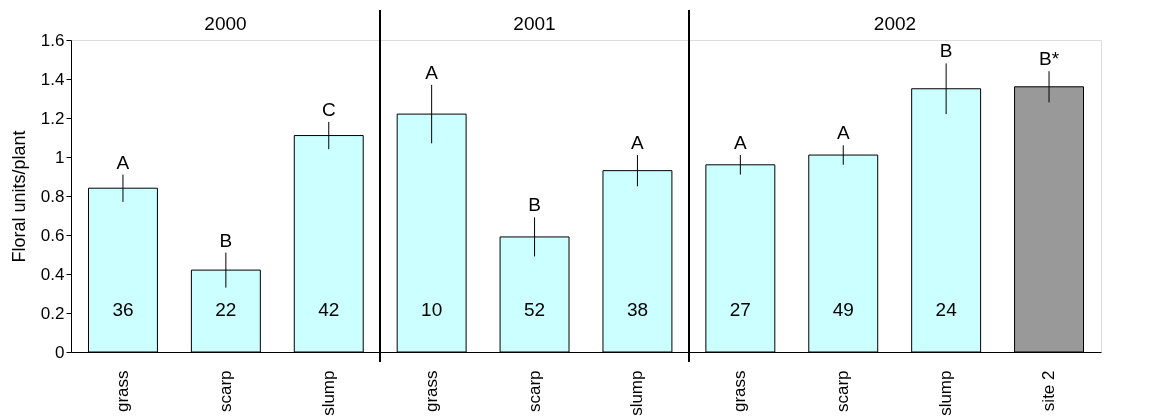  What do you see at coordinates (52, 313) in the screenshot?
I see `y-tick-label: 0.2` at bounding box center [52, 313].